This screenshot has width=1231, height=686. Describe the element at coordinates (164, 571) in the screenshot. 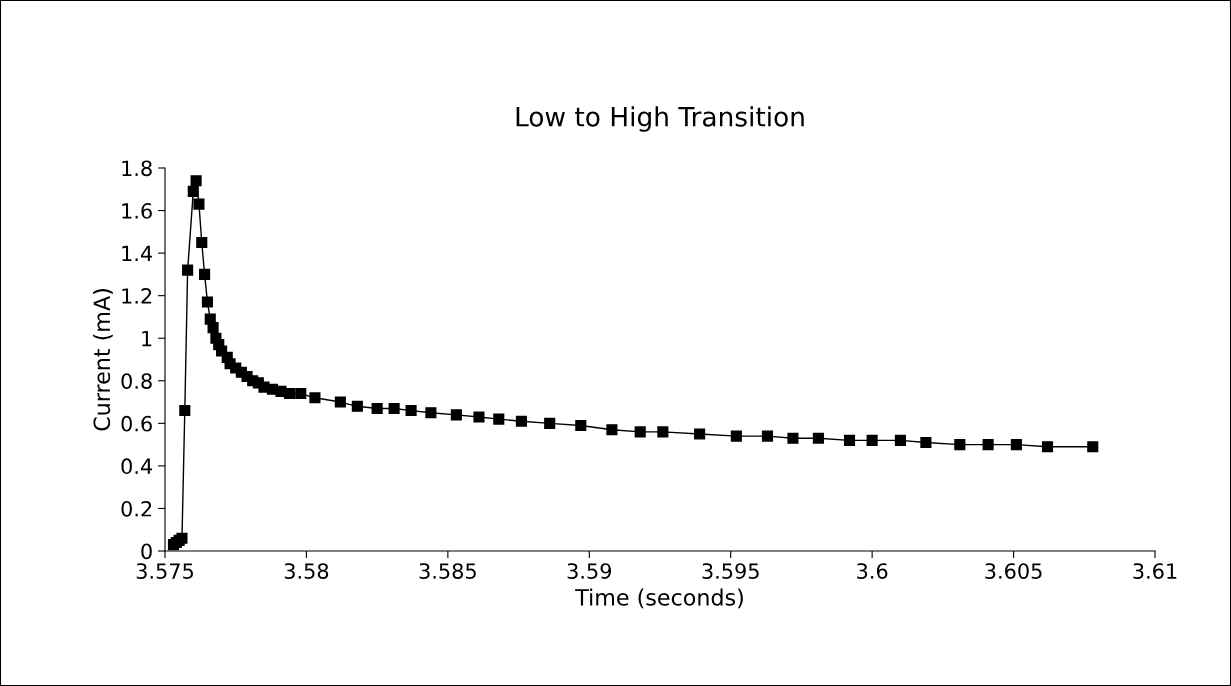

I see `x-tick-label: 3.575` at that location.